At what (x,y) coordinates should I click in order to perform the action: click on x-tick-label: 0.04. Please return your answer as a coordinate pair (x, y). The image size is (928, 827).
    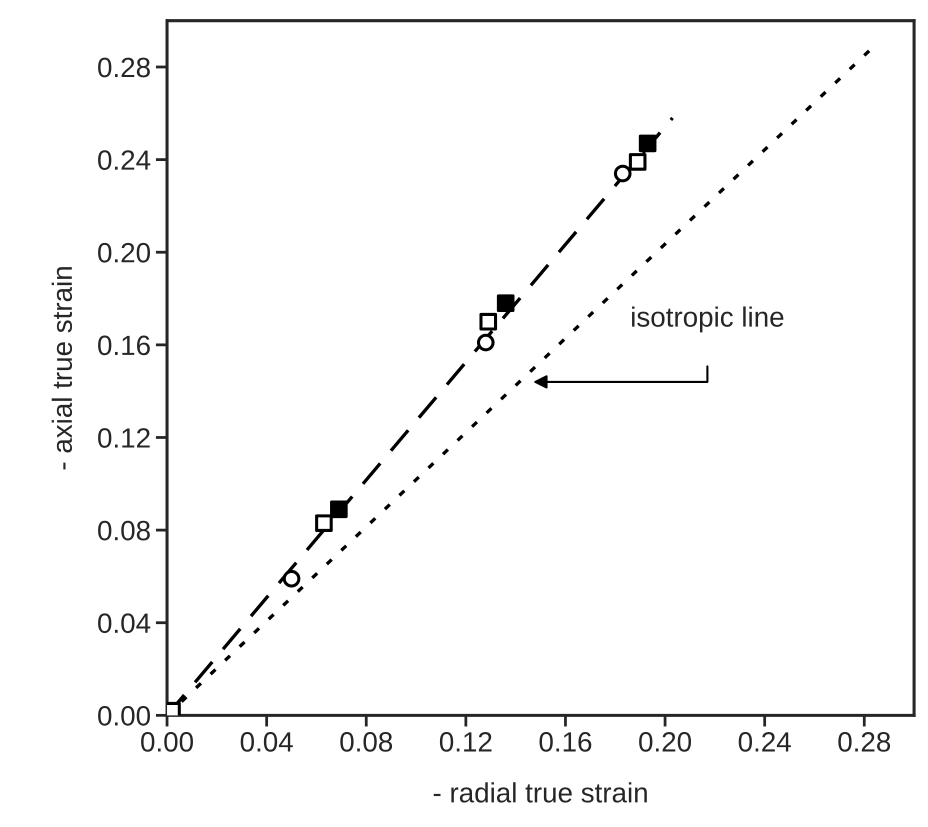
    Looking at the image, I should click on (266, 742).